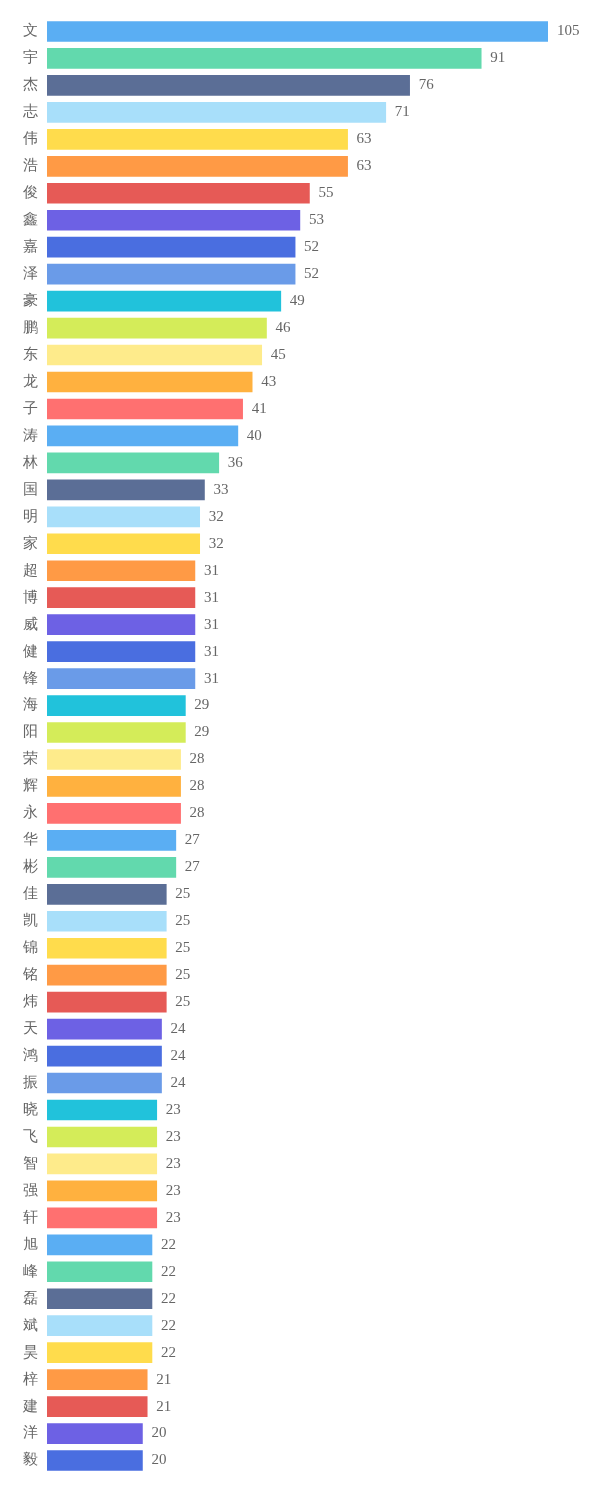  Describe the element at coordinates (312, 246) in the screenshot. I see `data-label: 52` at that location.